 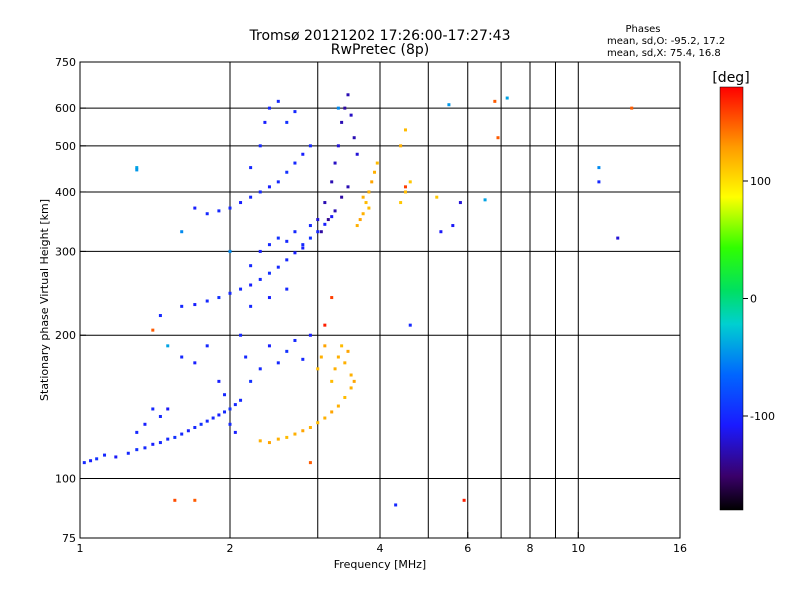 What do you see at coordinates (730, 78) in the screenshot?
I see `colorbar-label: [deg]` at bounding box center [730, 78].